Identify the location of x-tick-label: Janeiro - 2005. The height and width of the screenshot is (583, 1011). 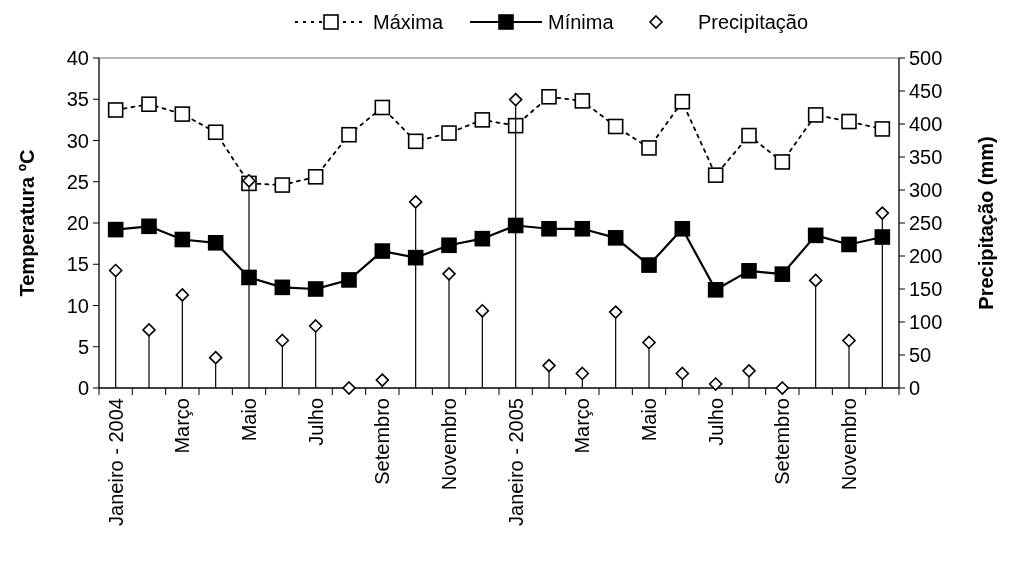
(515, 462).